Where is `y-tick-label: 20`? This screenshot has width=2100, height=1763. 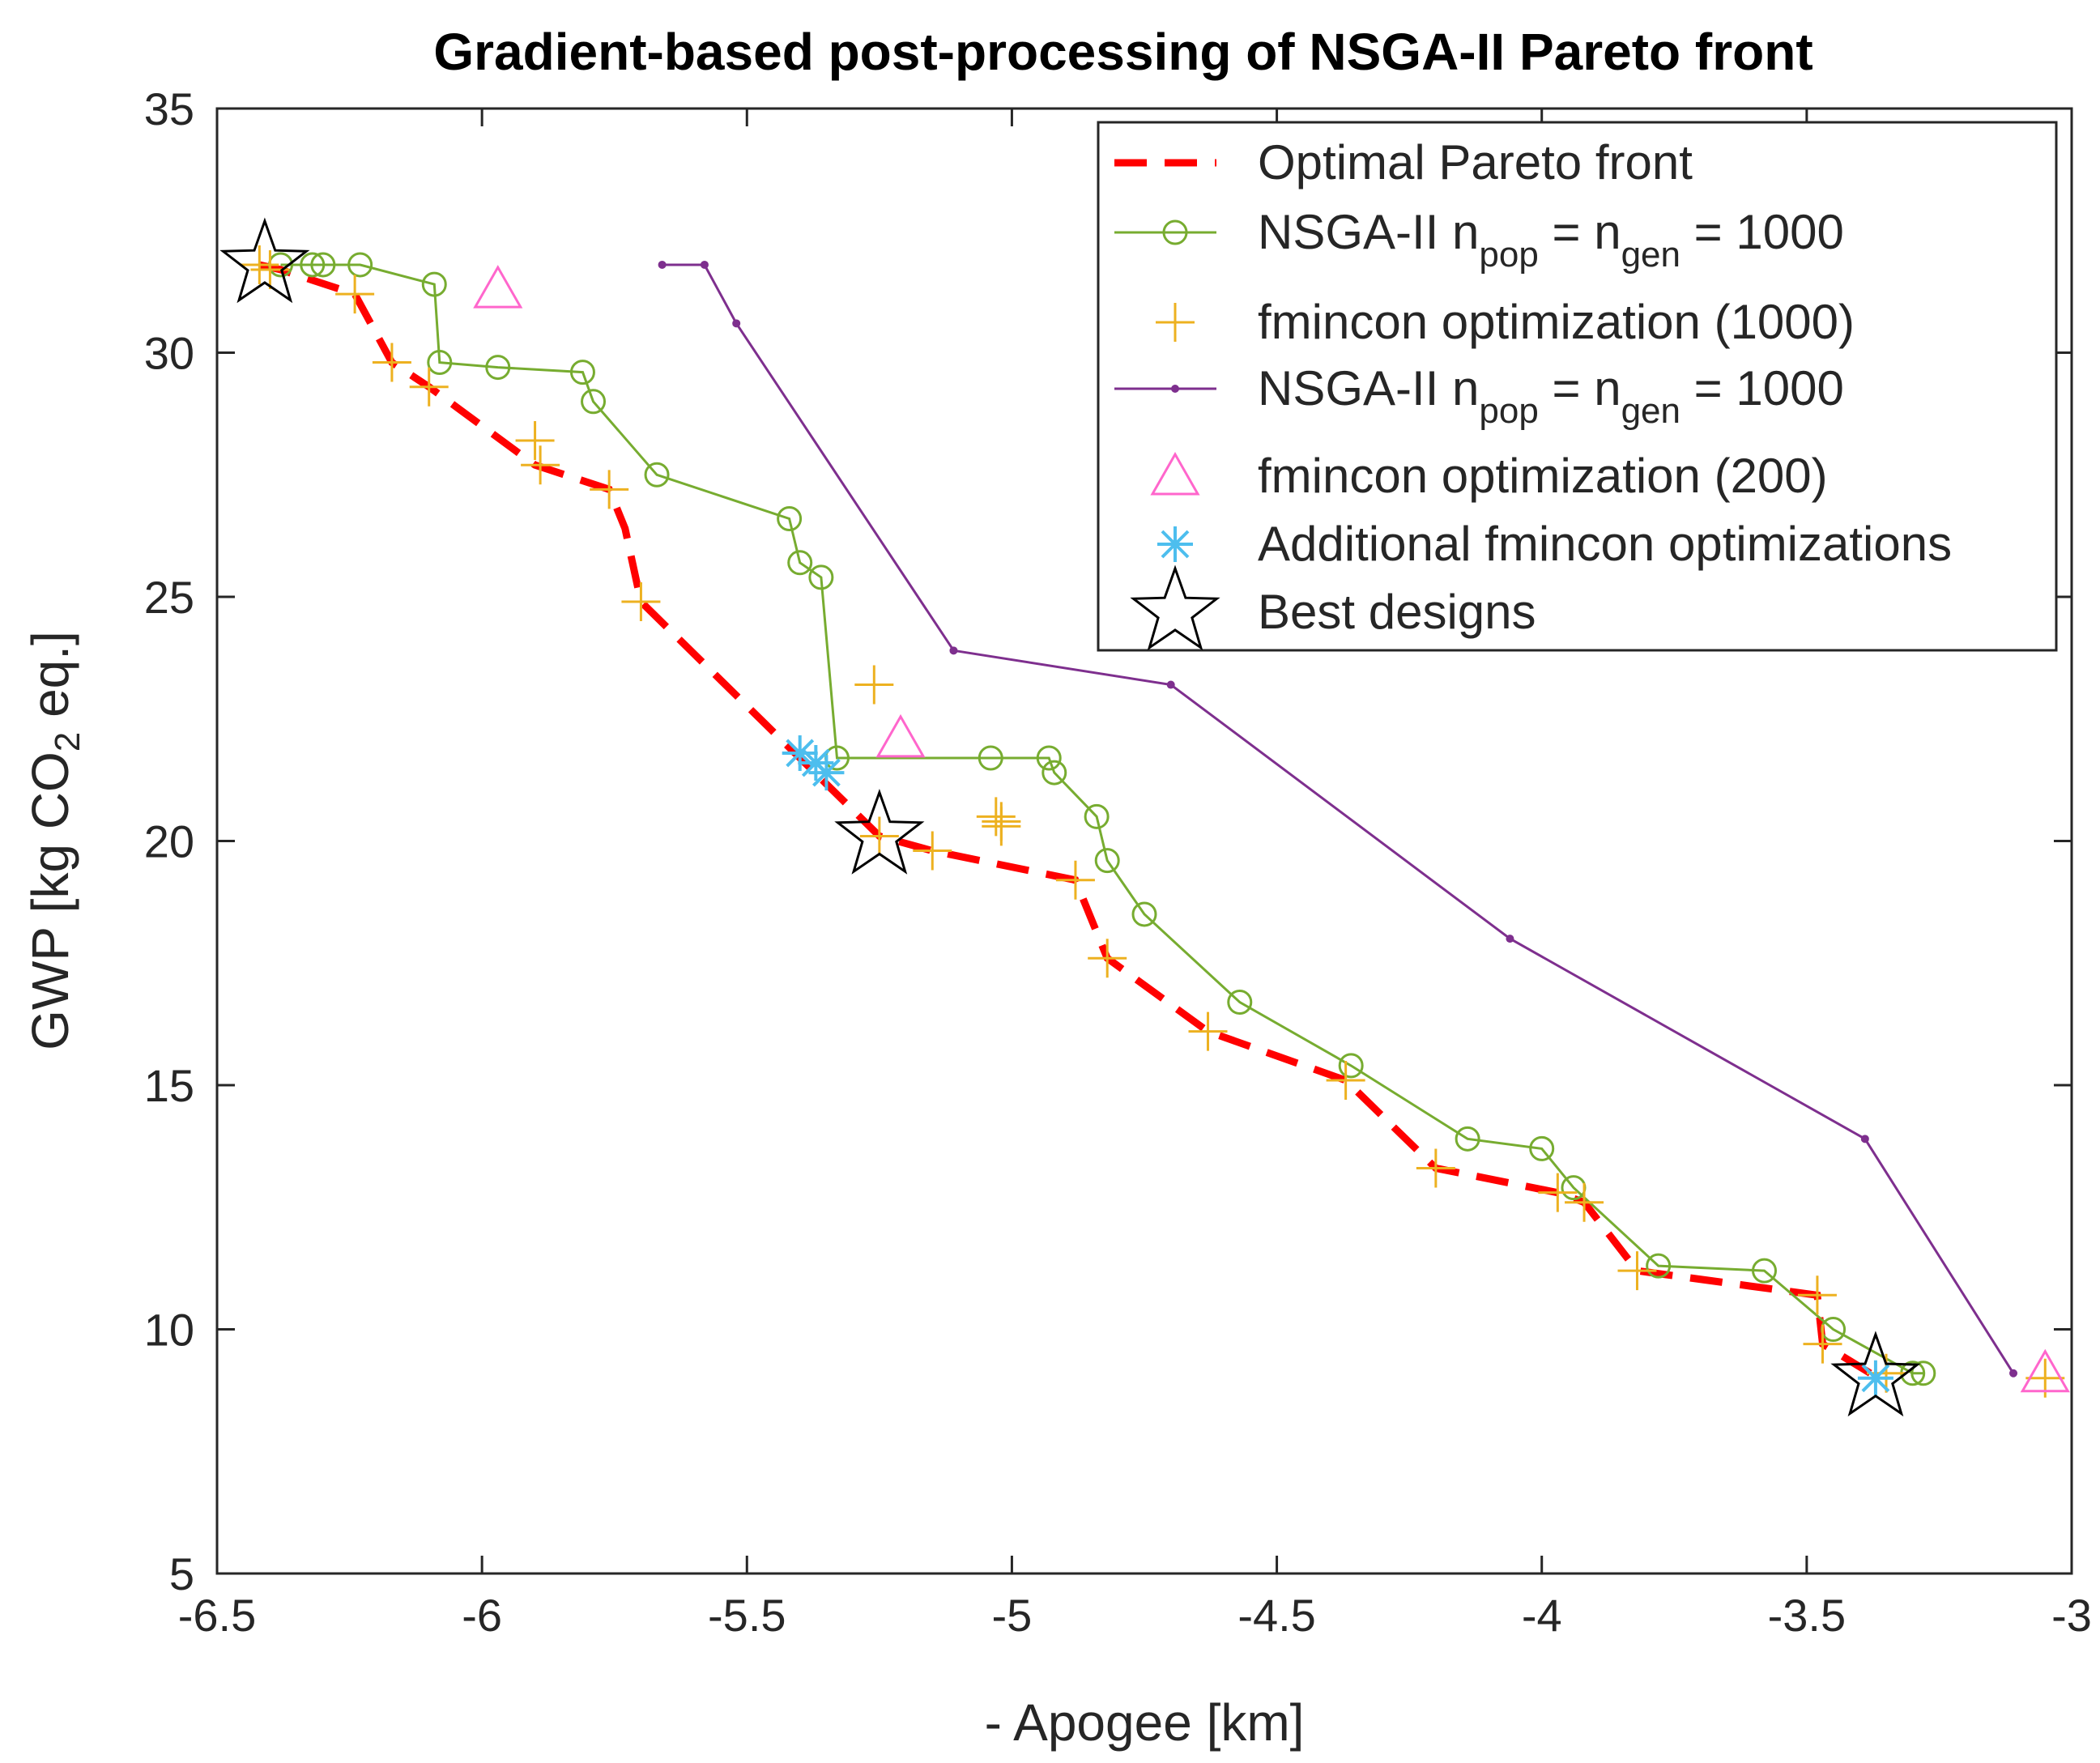
y-tick-label: 20 is located at coordinates (169, 841).